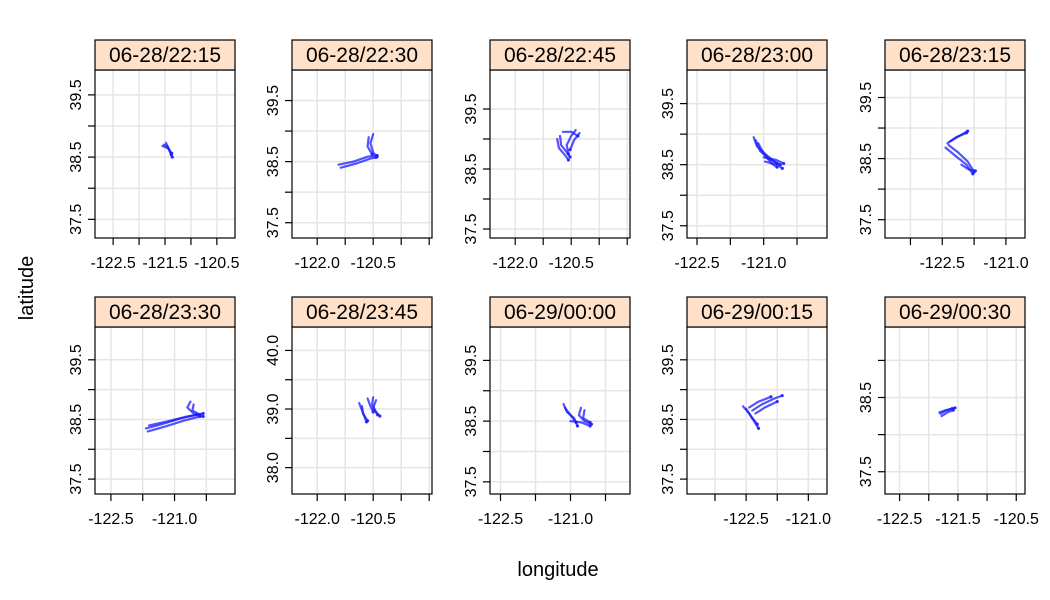 Image resolution: width=1050 pixels, height=600 pixels. I want to click on strip-label: 06-28/23:45, so click(362, 312).